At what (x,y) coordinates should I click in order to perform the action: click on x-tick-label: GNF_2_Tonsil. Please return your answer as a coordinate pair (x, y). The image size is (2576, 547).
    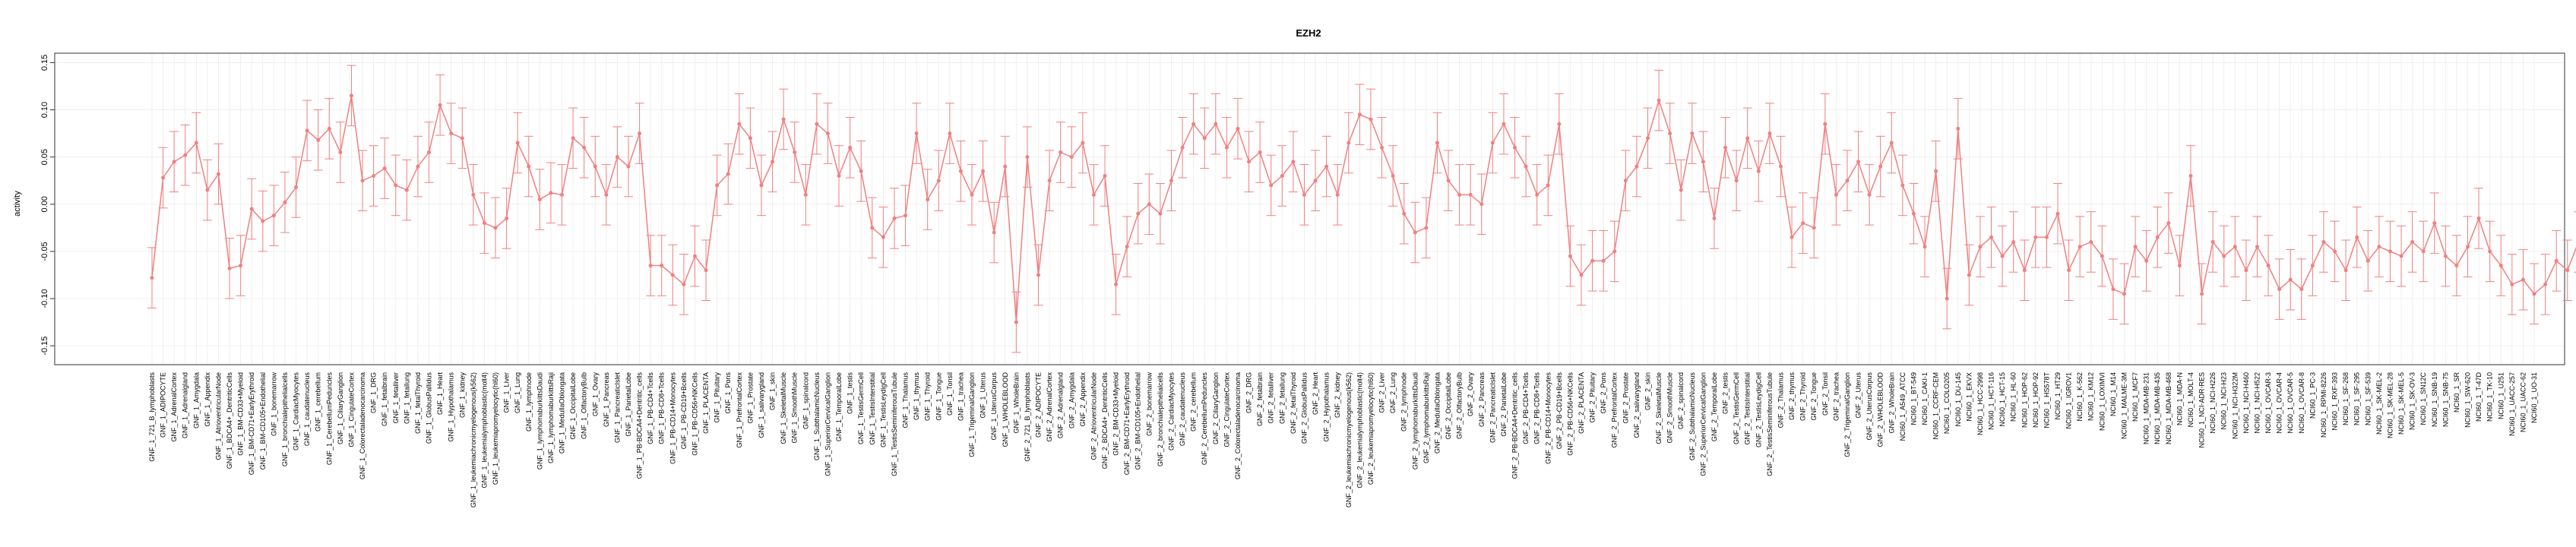
    Looking at the image, I should click on (1825, 394).